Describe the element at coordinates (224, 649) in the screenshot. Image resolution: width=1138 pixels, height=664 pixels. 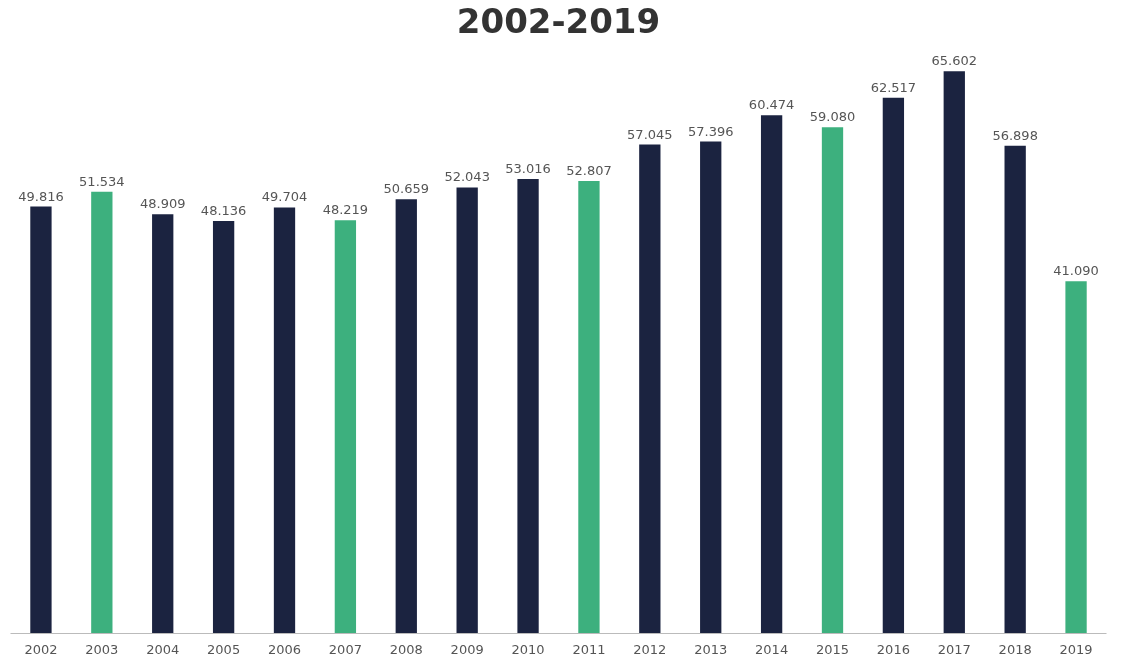
I see `x-tick-label: 2005` at that location.